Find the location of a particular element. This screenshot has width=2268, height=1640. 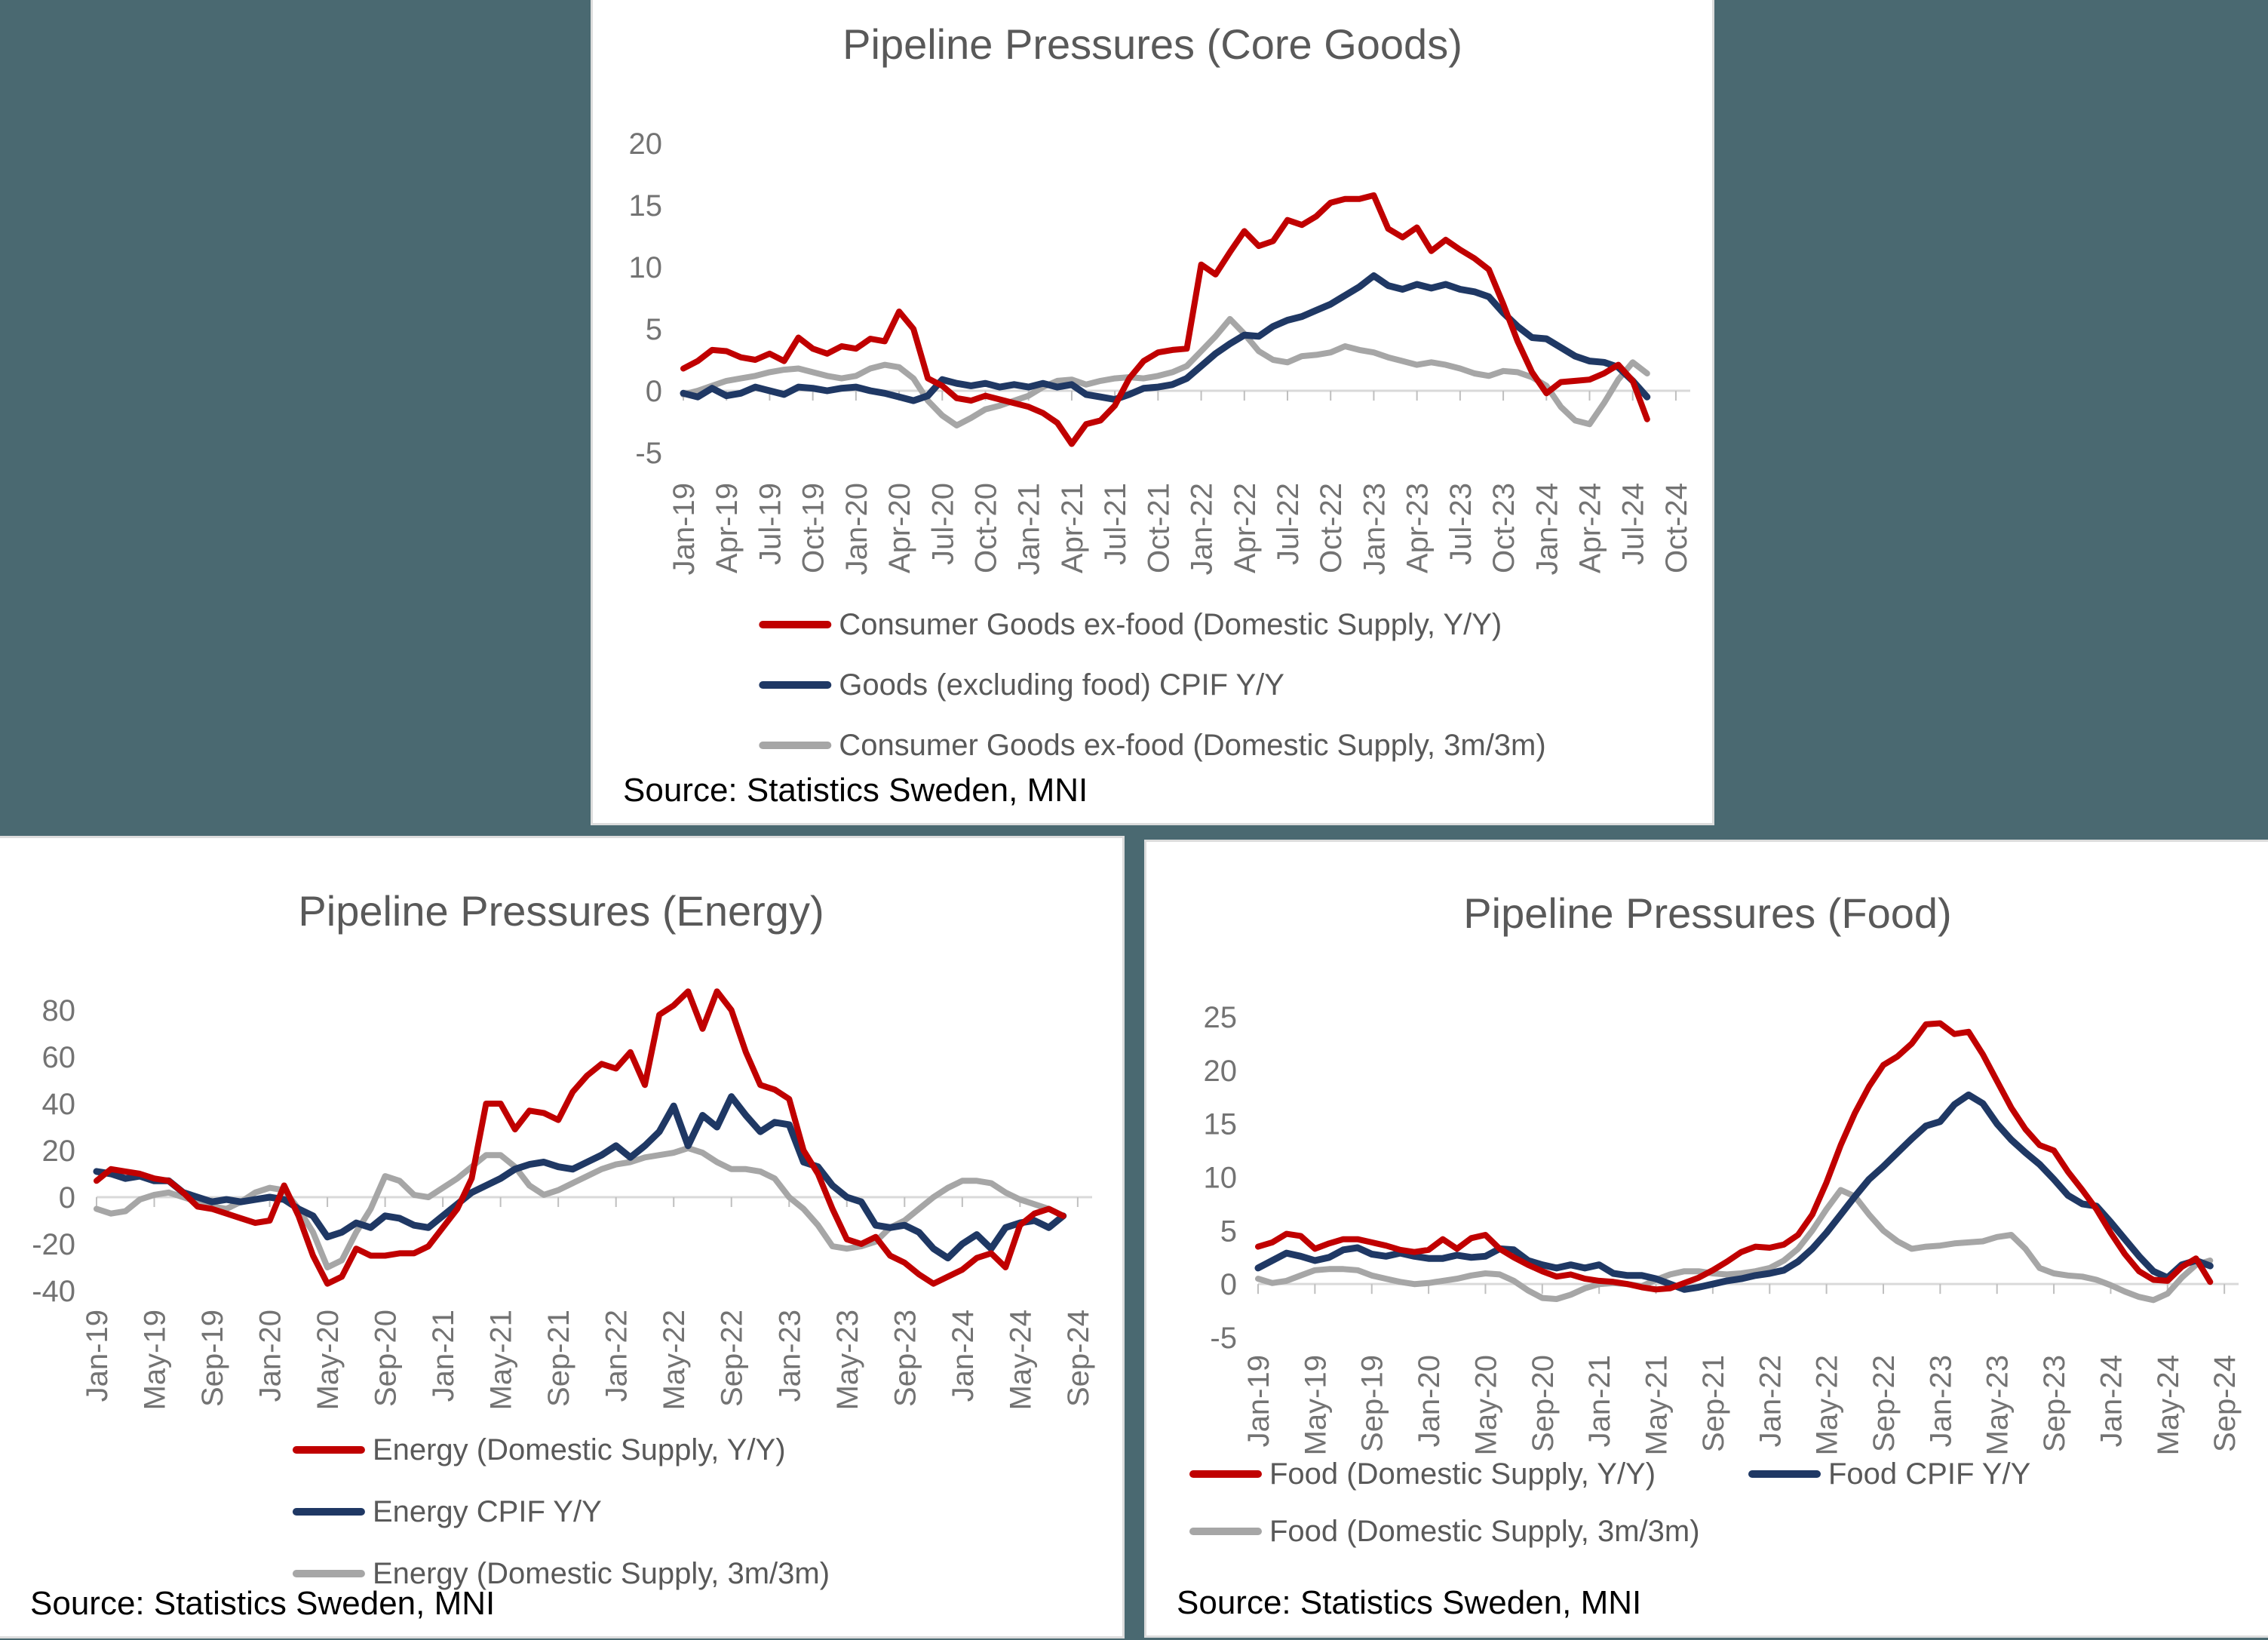

svg-text: 40 is located at coordinates (59, 1104).